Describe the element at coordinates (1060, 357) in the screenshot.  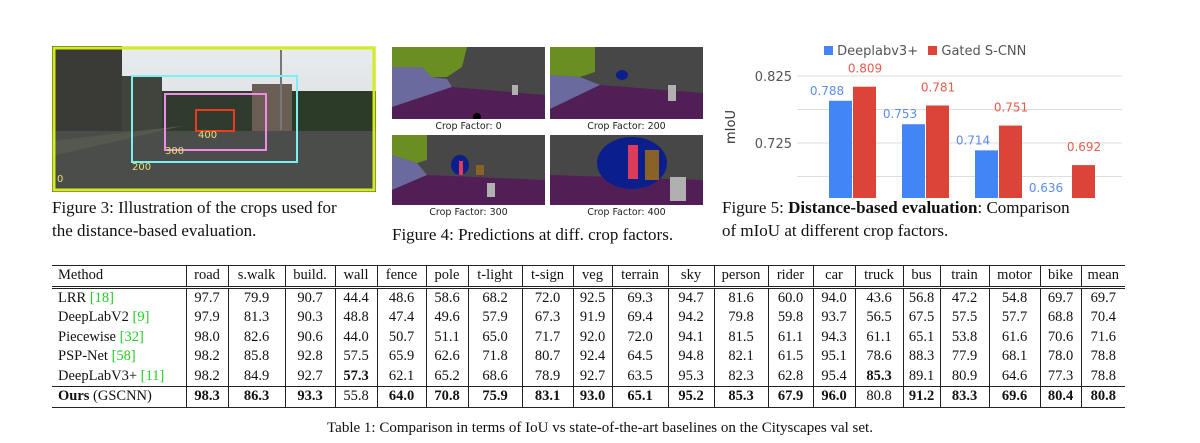
I see `iou-cell: 78.0` at that location.